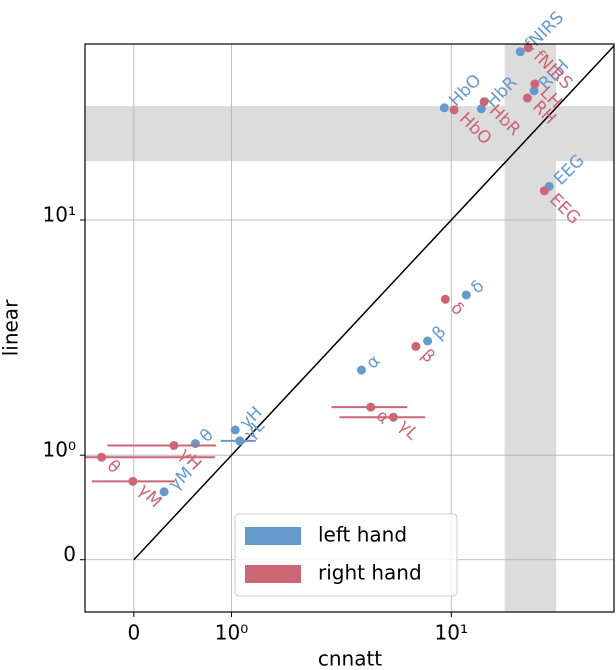  Describe the element at coordinates (362, 535) in the screenshot. I see `legend-label: left hand` at that location.